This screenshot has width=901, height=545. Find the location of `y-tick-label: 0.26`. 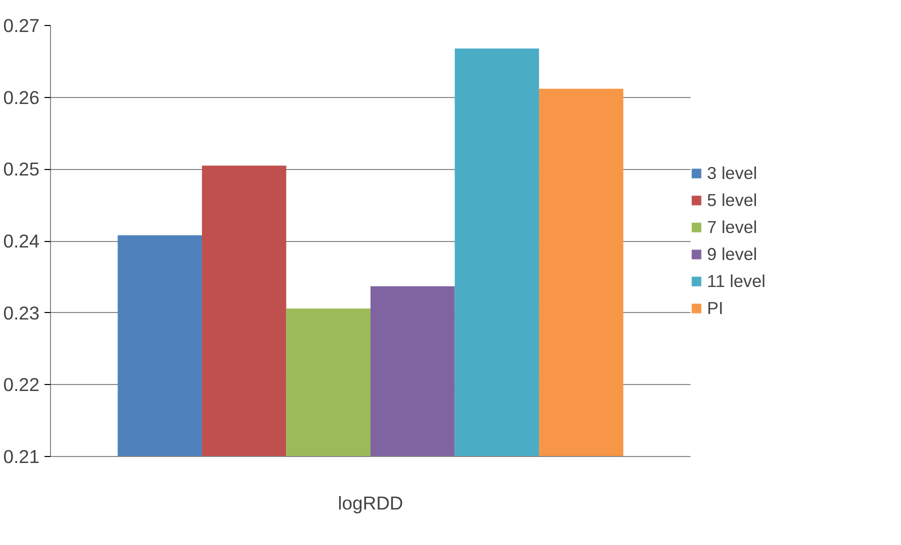

y-tick-label: 0.26 is located at coordinates (21, 97).